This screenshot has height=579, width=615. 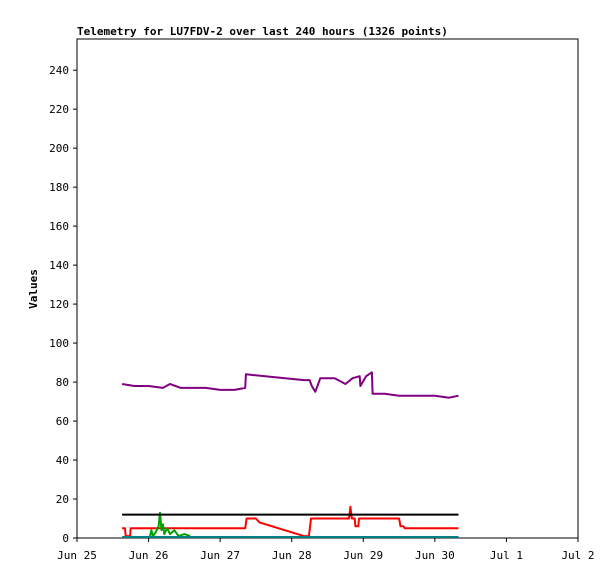 What do you see at coordinates (363, 555) in the screenshot?
I see `x-tick-label: Jun 29` at bounding box center [363, 555].